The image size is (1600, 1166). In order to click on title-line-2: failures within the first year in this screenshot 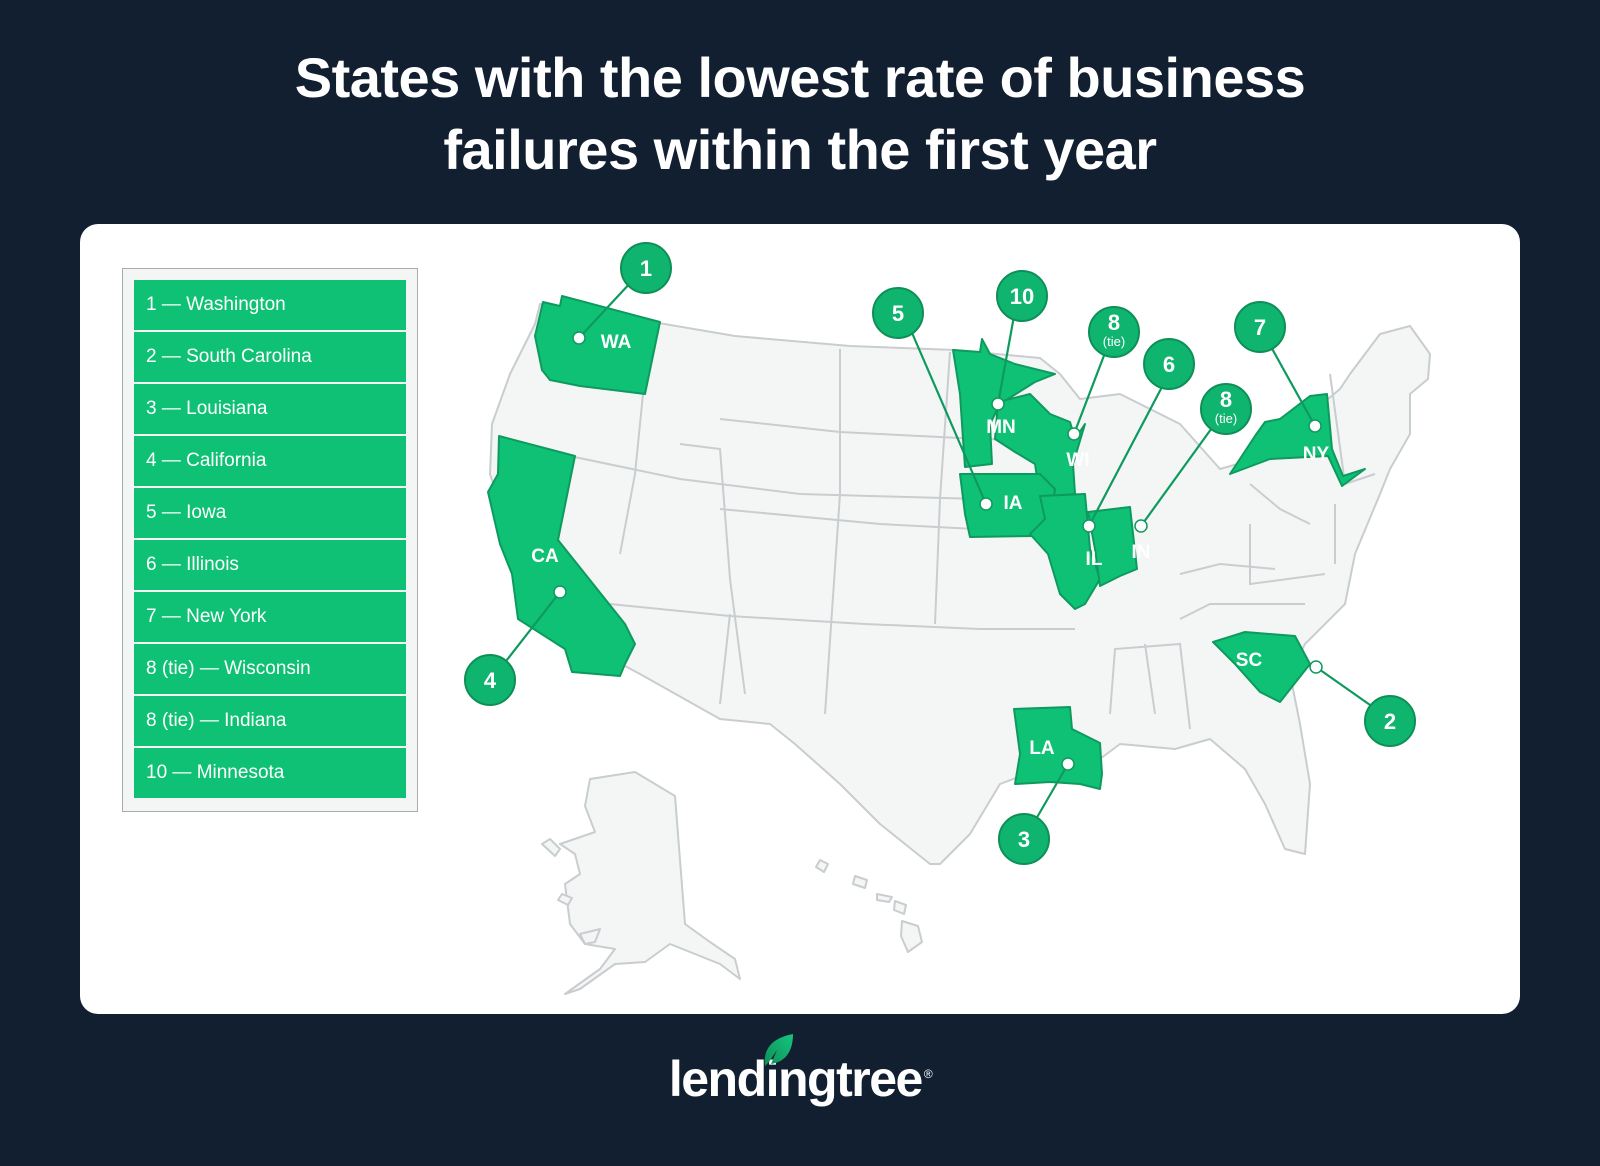, I will do `click(800, 149)`.